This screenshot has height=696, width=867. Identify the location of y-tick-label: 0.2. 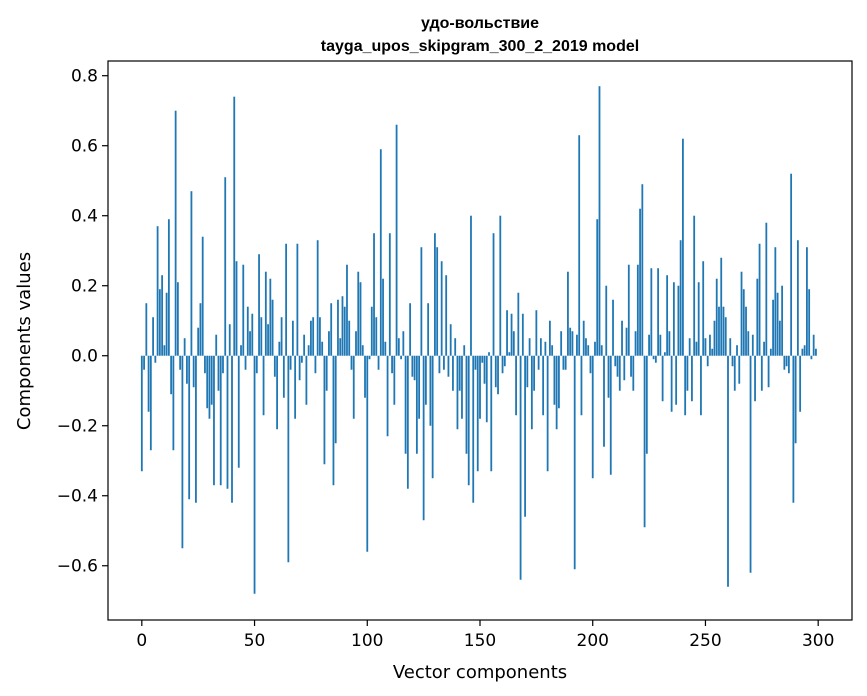
(84, 287).